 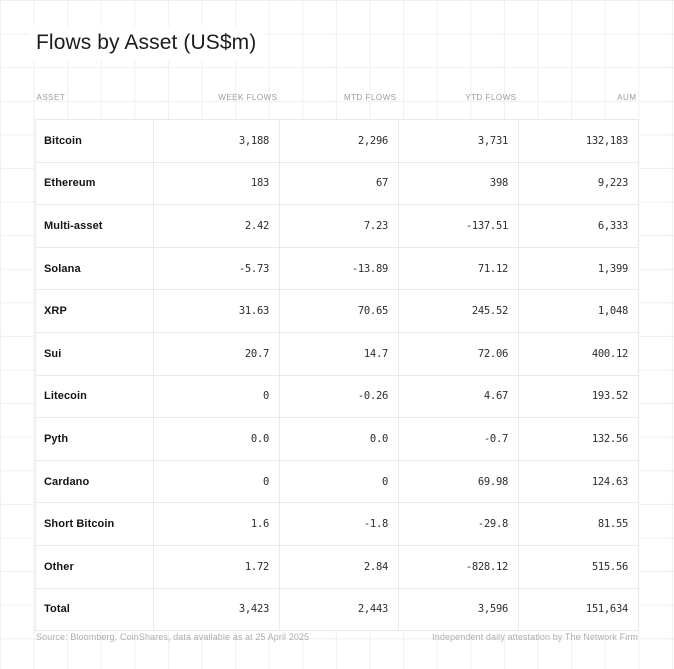 What do you see at coordinates (94, 226) in the screenshot?
I see `asset-name: Multi-asset` at bounding box center [94, 226].